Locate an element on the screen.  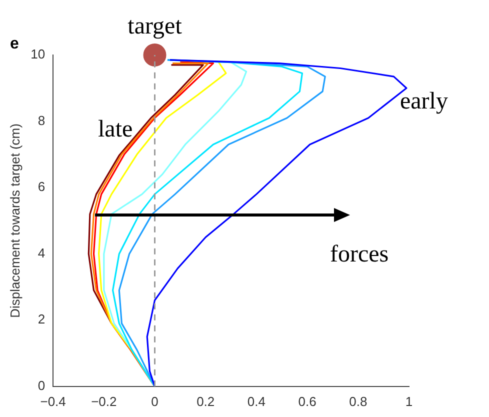
x-tick-label: −0.2 is located at coordinates (104, 401).